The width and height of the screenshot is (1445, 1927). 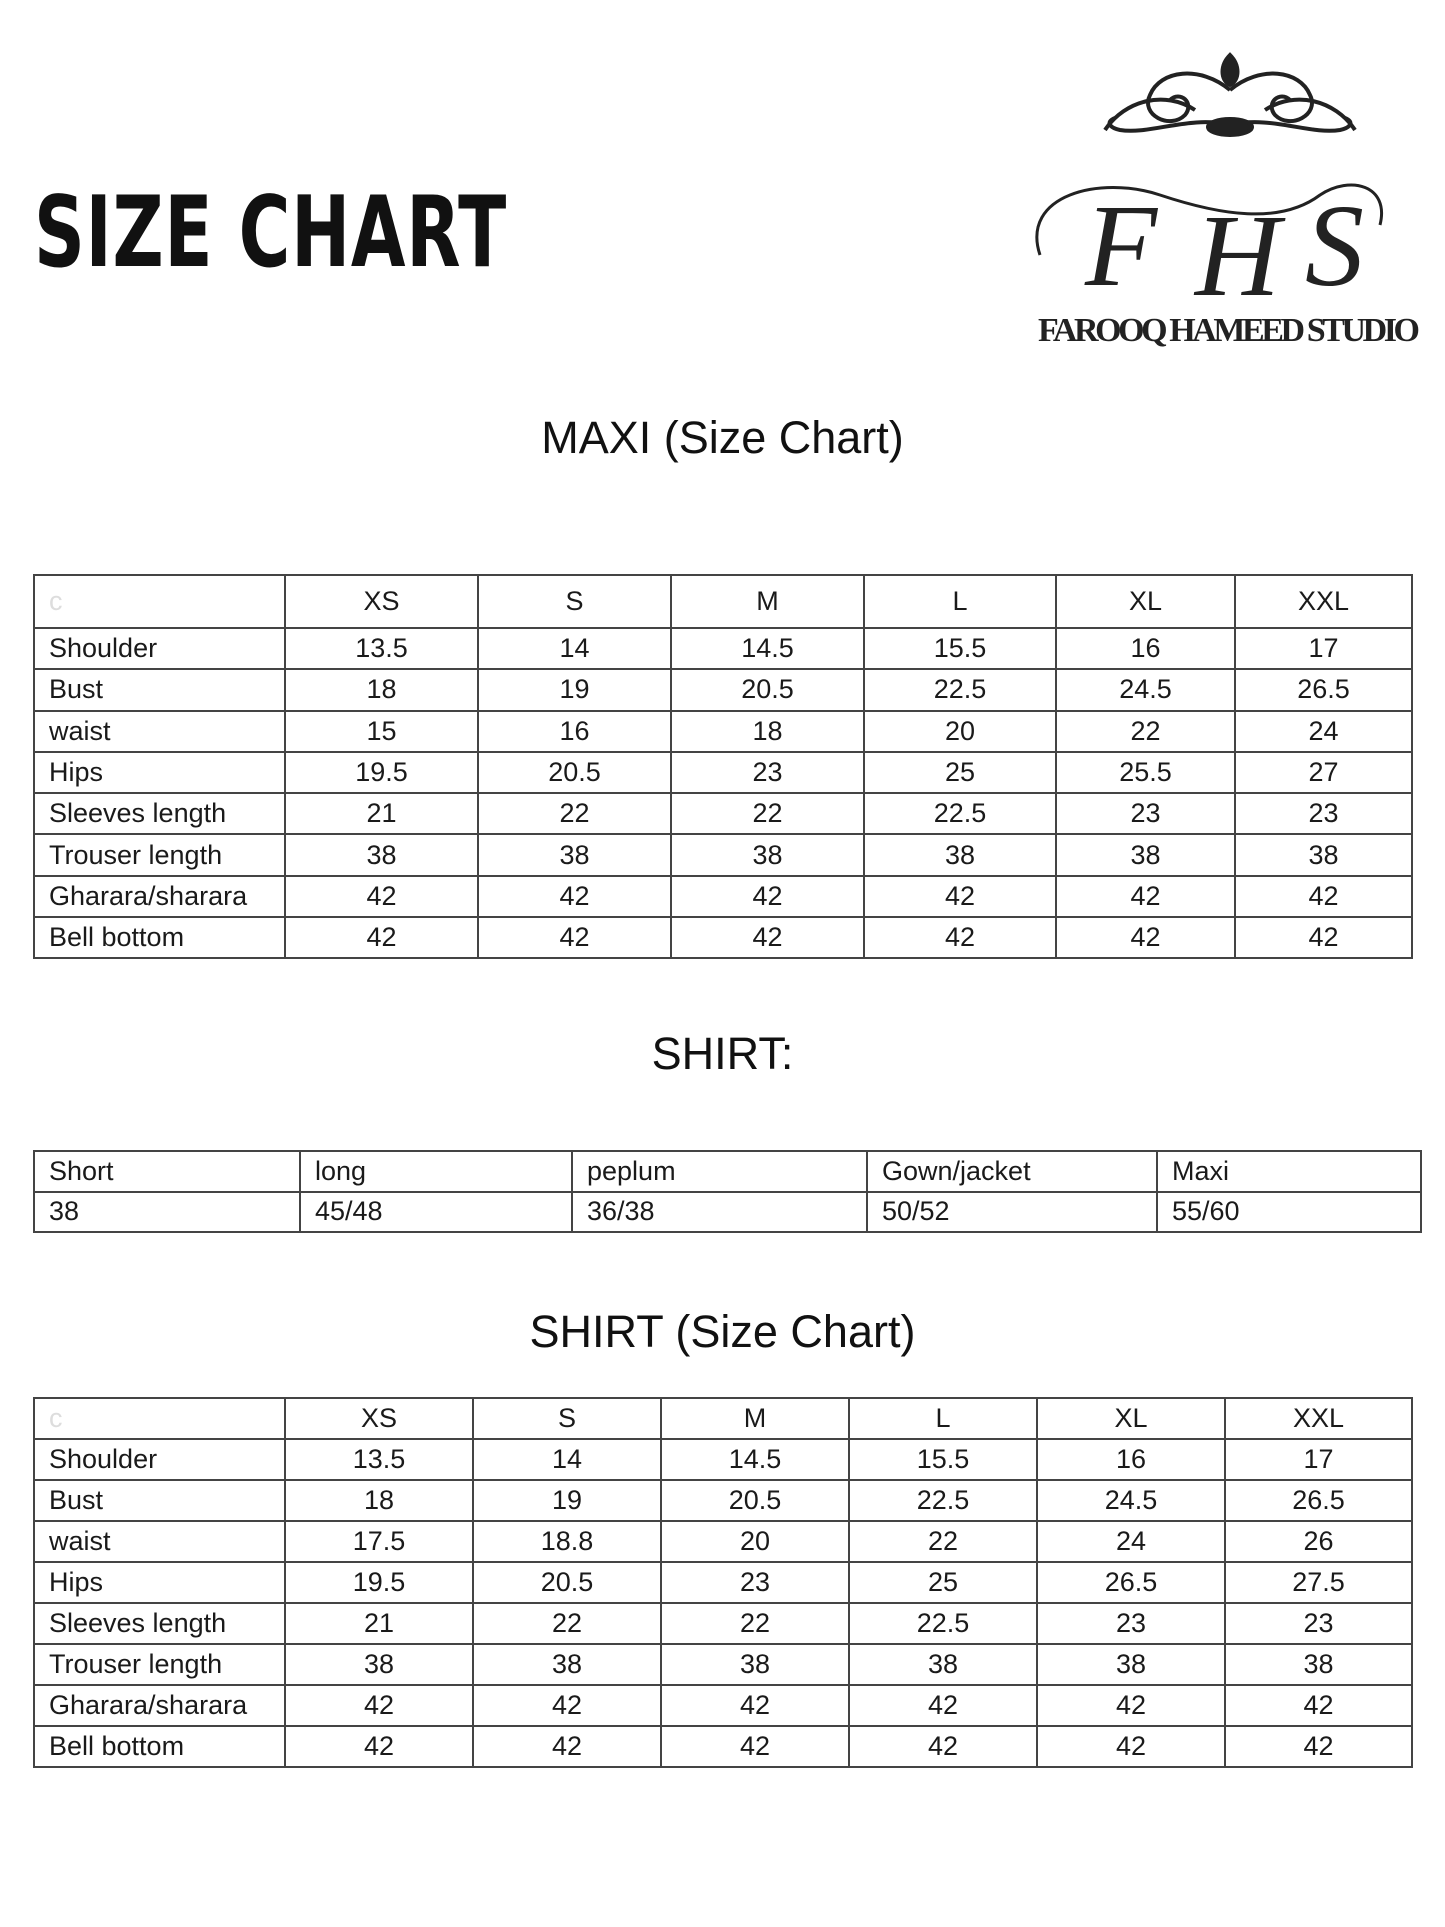 What do you see at coordinates (381, 772) in the screenshot?
I see `cell: 19.5` at bounding box center [381, 772].